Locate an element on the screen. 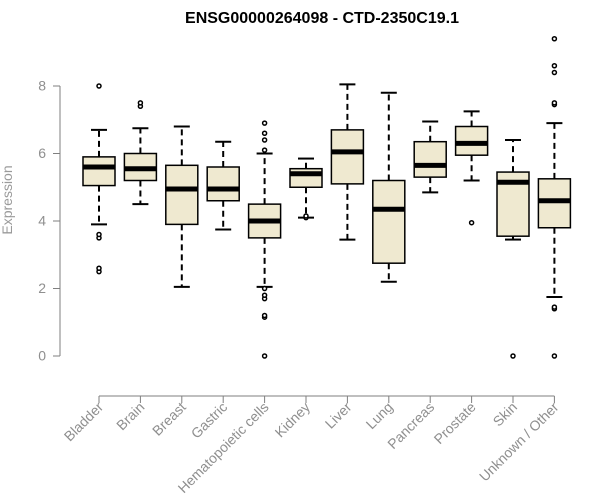  x-tick-label: Liver is located at coordinates (338, 415).